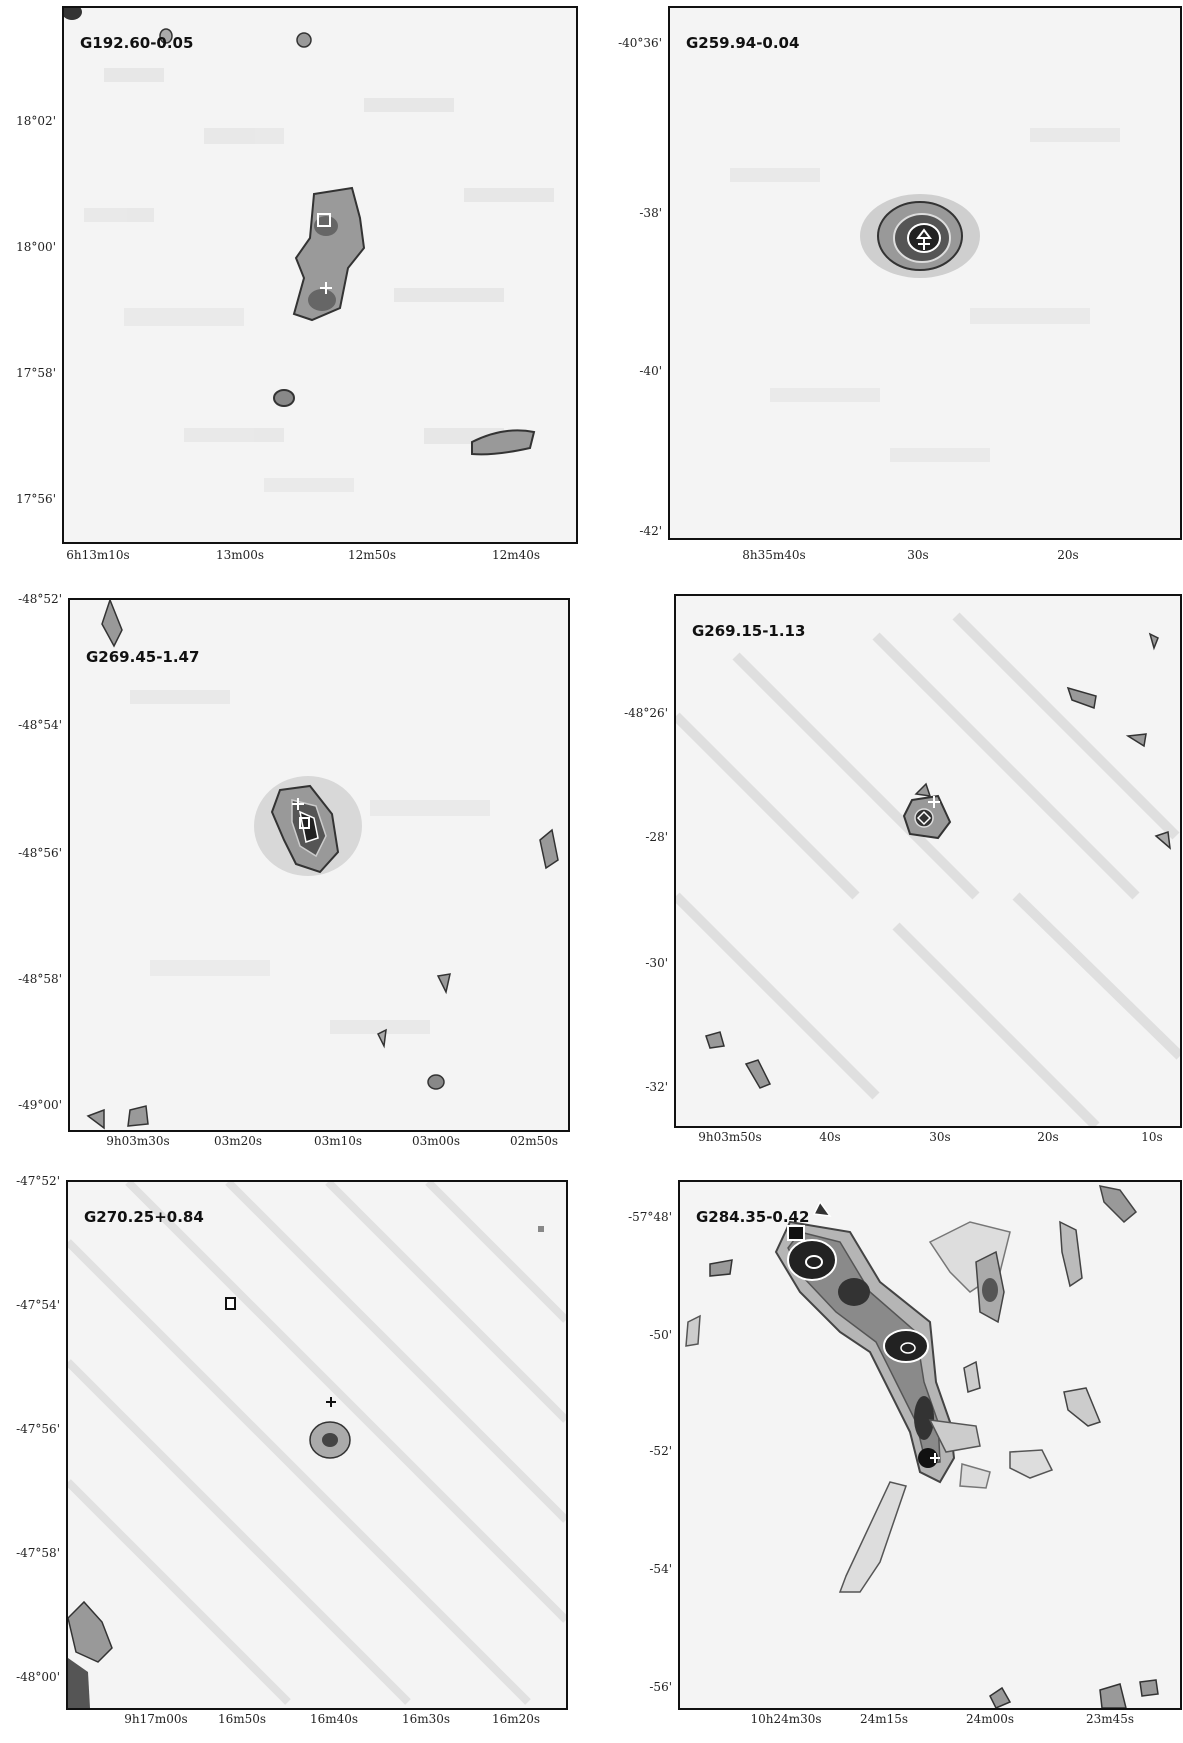 The image size is (1183, 1743). I want to click on x-tick-label: 9h03m30s, so click(138, 1141).